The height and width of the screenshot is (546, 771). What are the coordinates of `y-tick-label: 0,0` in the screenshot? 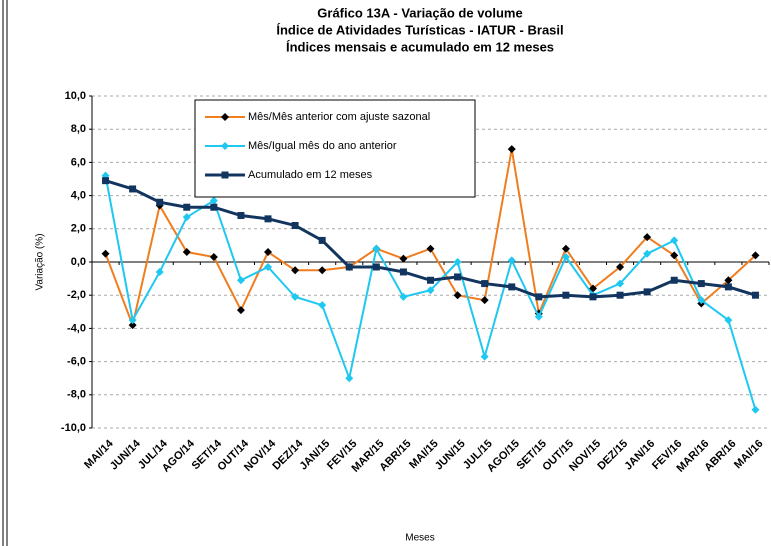 It's located at (78, 262).